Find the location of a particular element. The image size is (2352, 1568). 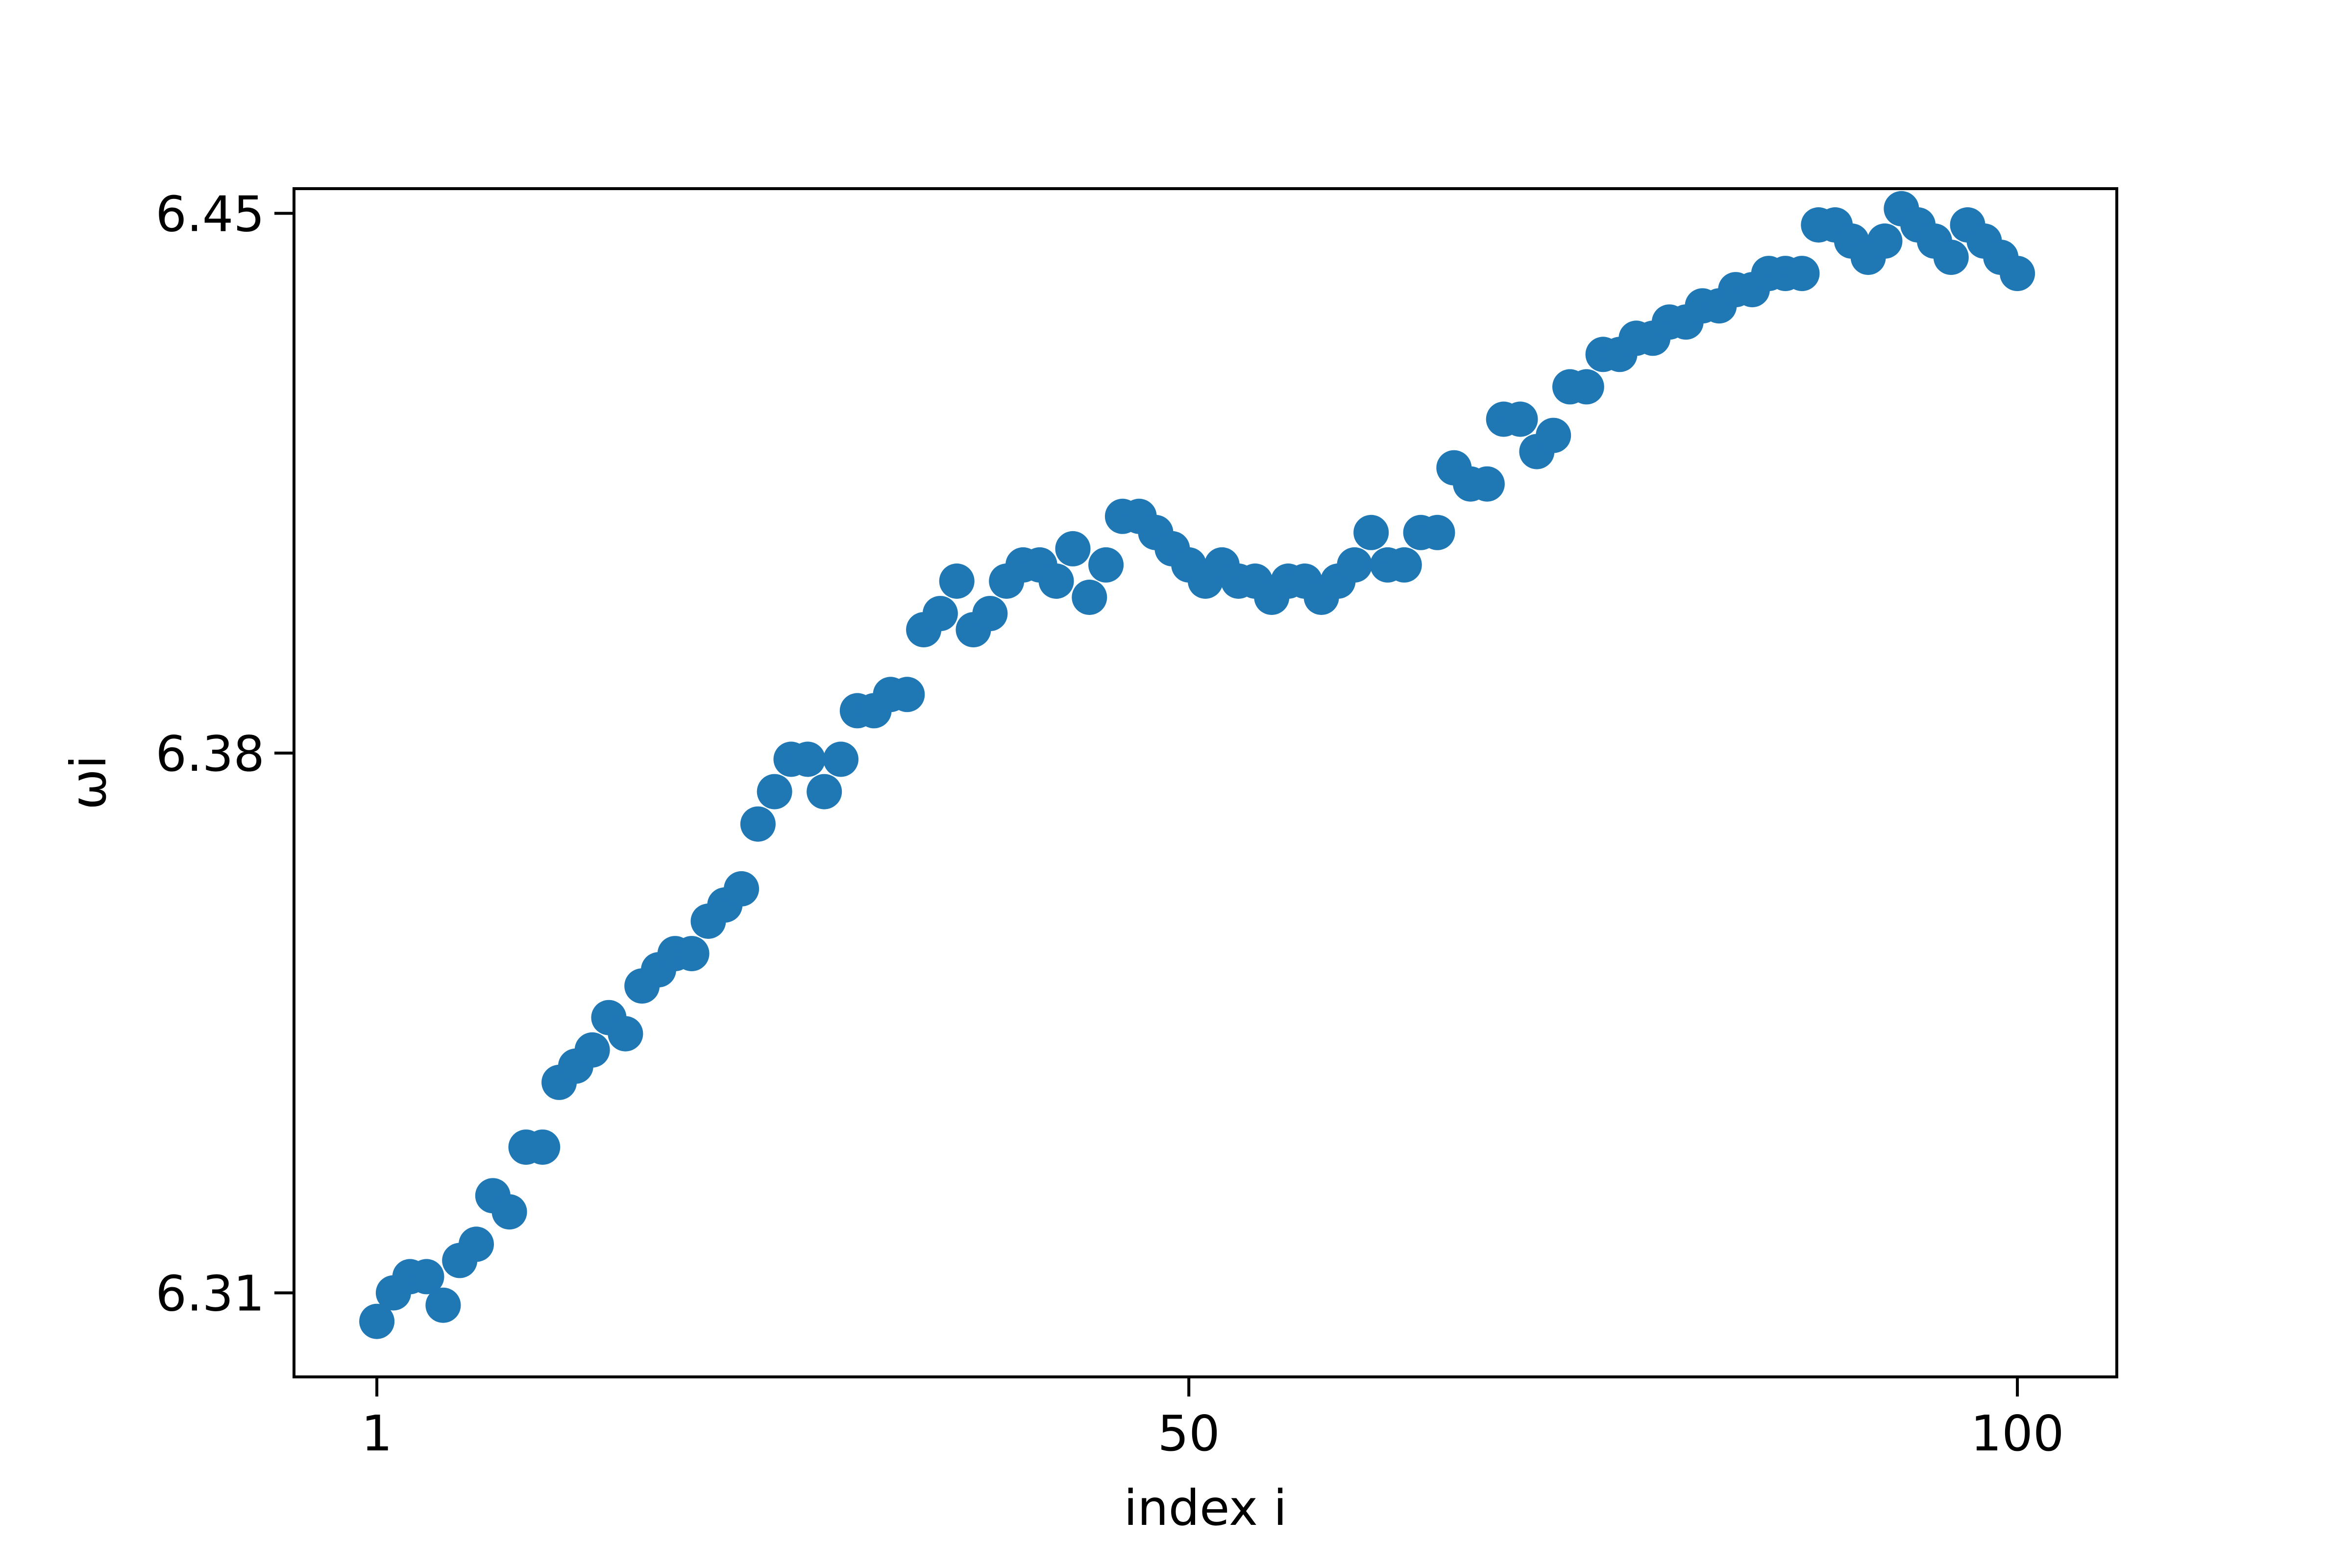

x-axis-ticks: 1 50 100 is located at coordinates (1212, 1419).